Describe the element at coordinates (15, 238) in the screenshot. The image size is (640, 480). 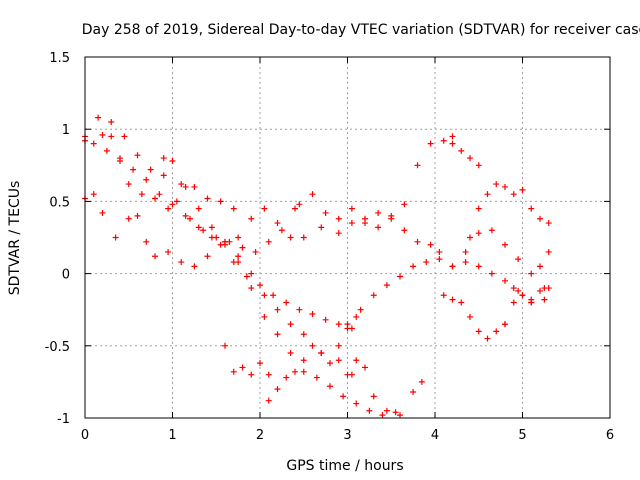
I see `y-axis-label: SDTVAR / TECUs` at that location.